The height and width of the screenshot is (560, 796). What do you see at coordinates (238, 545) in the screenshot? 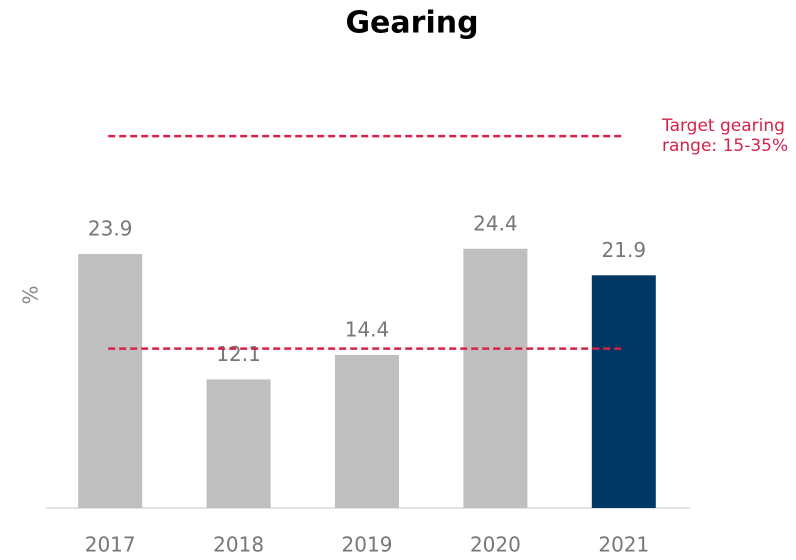
I see `x-tick-label: 2018` at bounding box center [238, 545].